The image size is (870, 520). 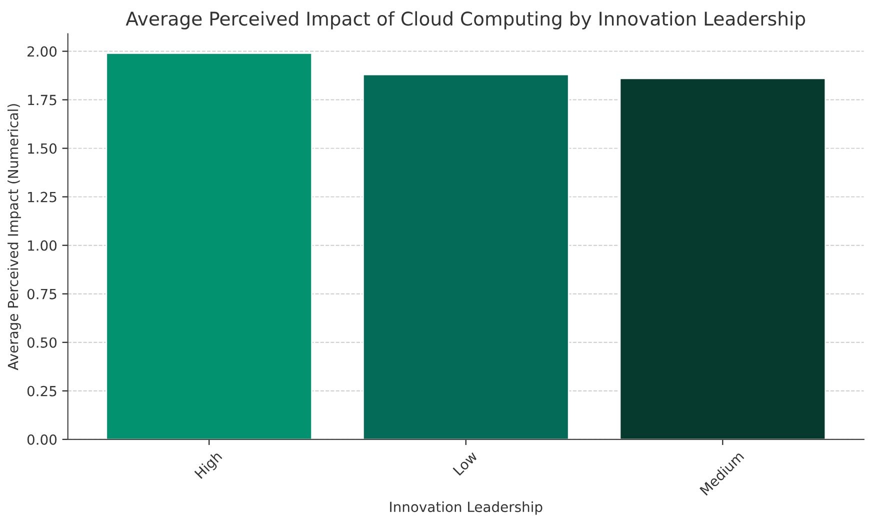 I want to click on chart-title: Average Perceived Impact of Cloud Computing by Innovation Leadership, so click(x=466, y=20).